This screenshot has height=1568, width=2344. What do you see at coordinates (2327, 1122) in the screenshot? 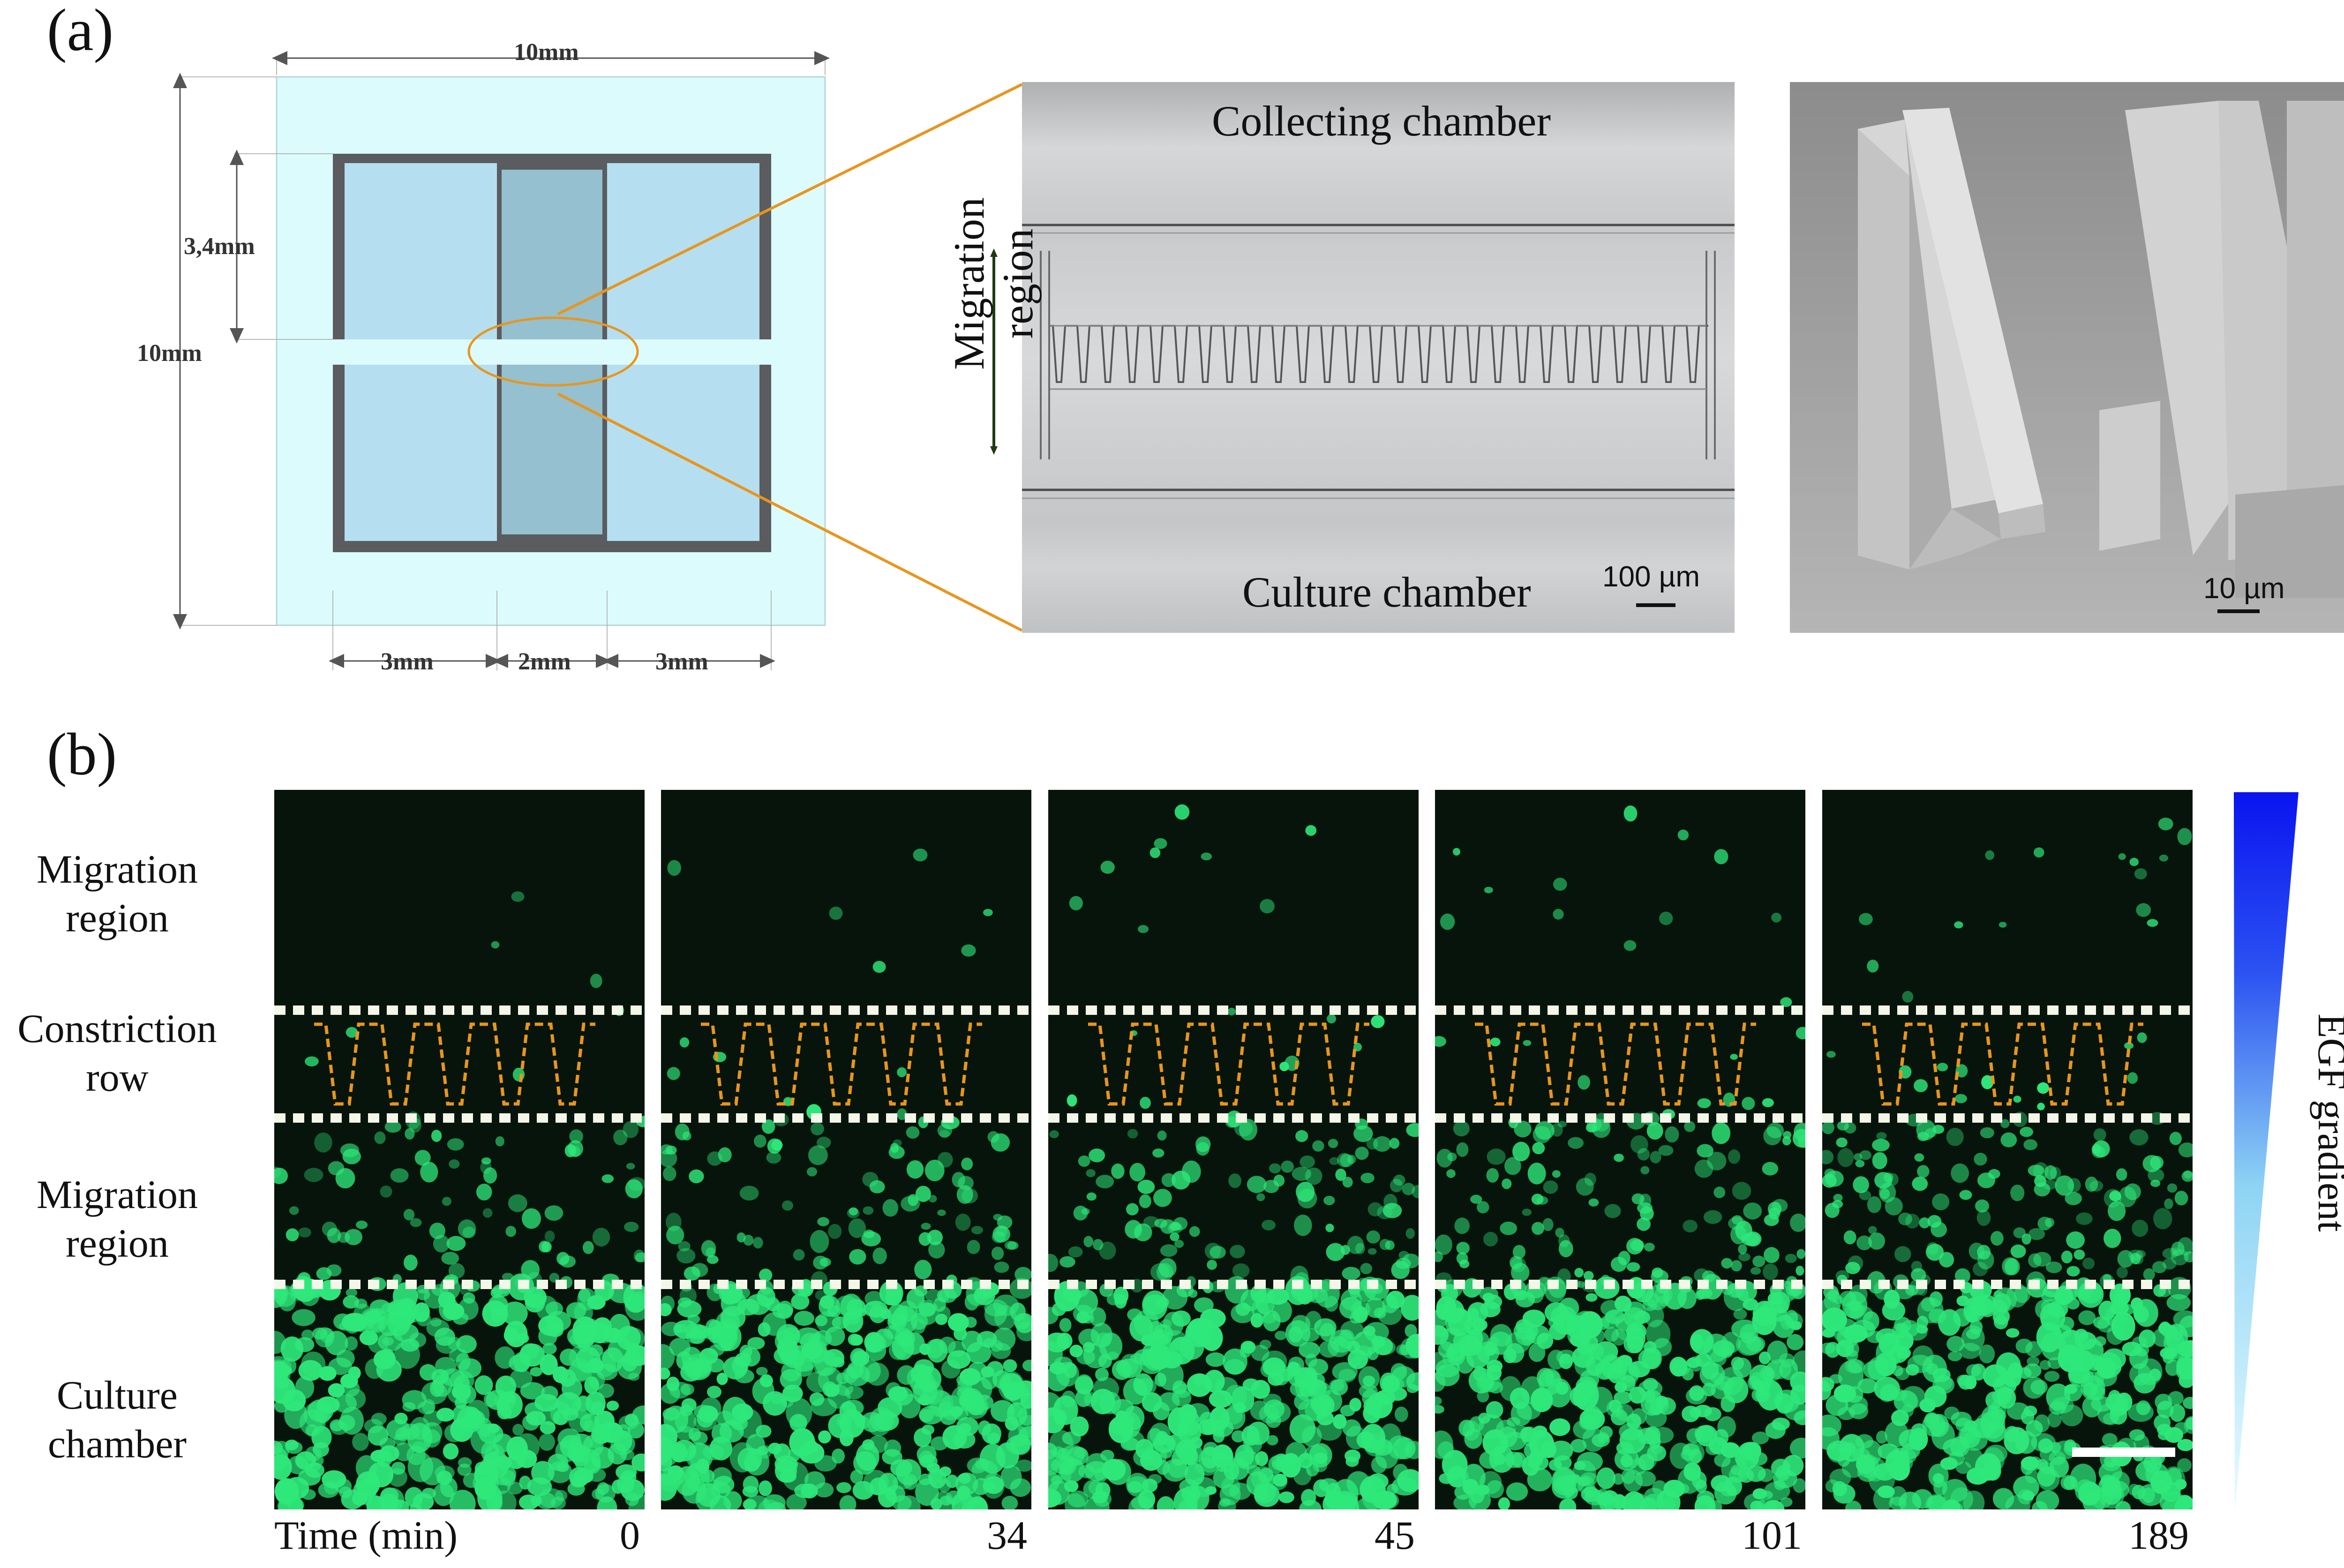
I see `egf-gradient-label: EGF gradient` at bounding box center [2327, 1122].